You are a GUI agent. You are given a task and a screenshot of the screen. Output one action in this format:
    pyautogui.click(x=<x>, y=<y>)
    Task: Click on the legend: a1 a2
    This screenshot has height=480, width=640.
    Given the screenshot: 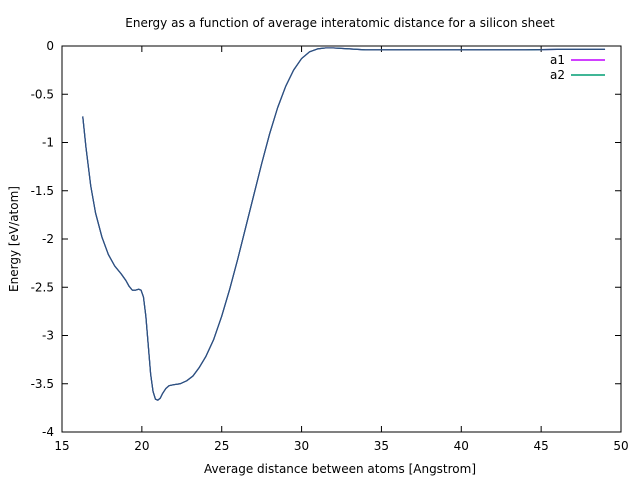 What is the action you would take?
    pyautogui.click(x=577, y=67)
    